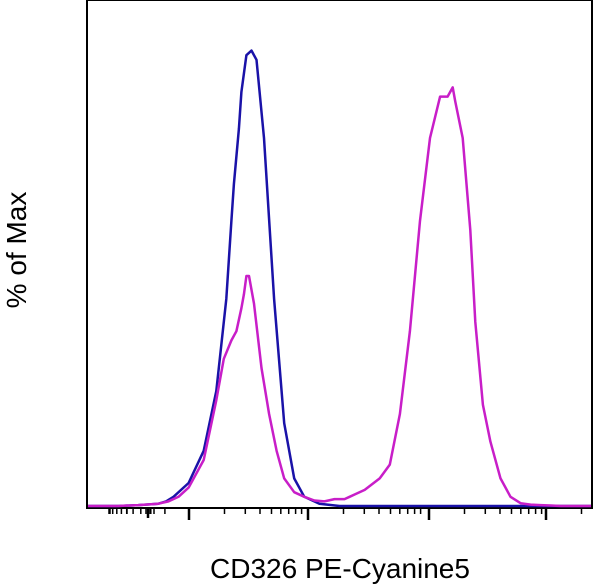  I want to click on x-axis-ticks, so click(345, 514).